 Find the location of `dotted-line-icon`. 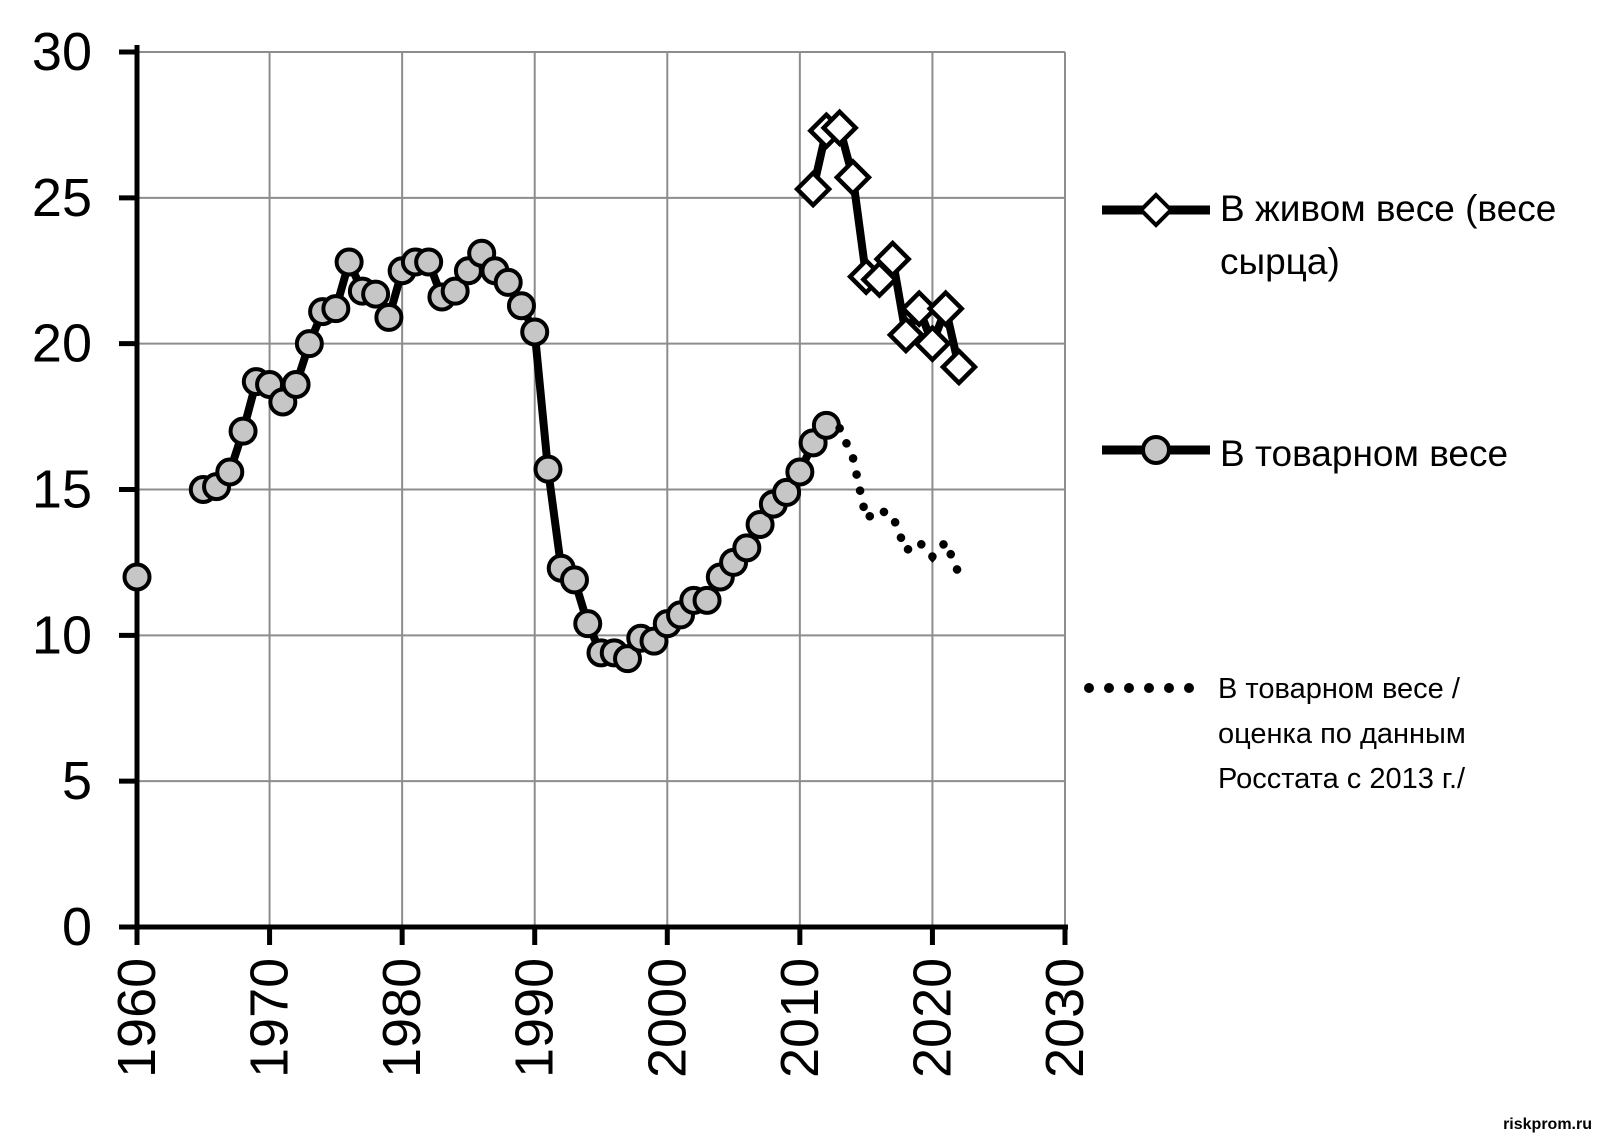

dotted-line-icon is located at coordinates (1139, 688).